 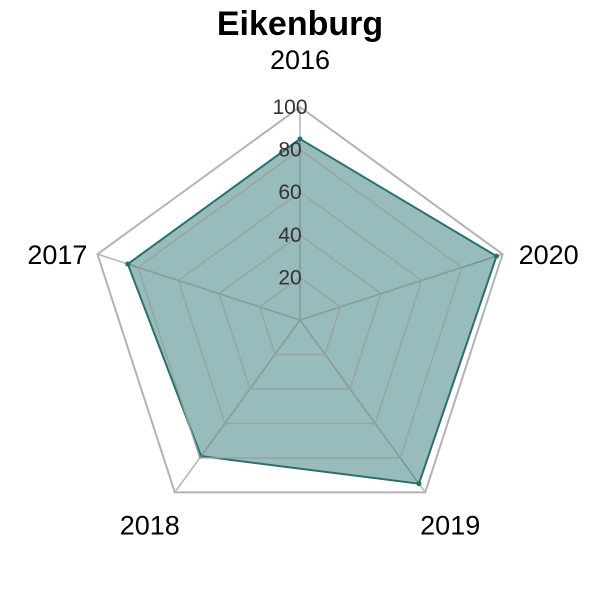 What do you see at coordinates (300, 60) in the screenshot?
I see `radar-axis-label-2016: 2016` at bounding box center [300, 60].